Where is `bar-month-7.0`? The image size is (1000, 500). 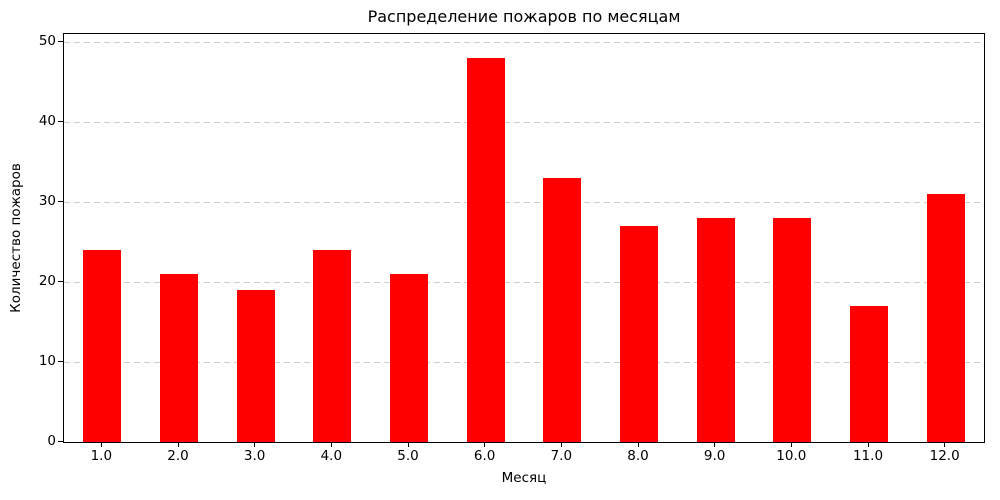
bar-month-7.0 is located at coordinates (562, 310).